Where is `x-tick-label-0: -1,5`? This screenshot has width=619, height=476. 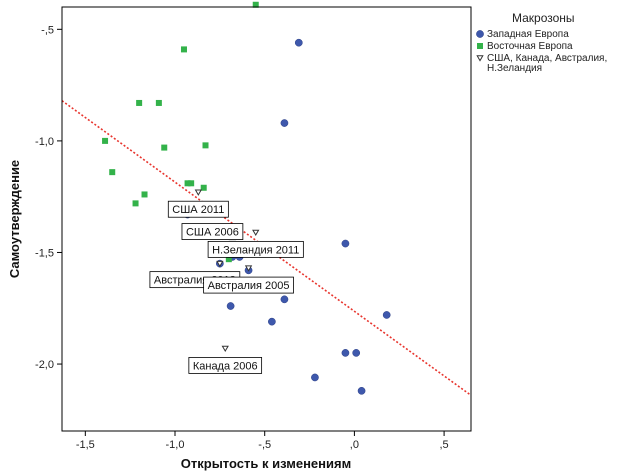 x-tick-label-0: -1,5 is located at coordinates (85, 445).